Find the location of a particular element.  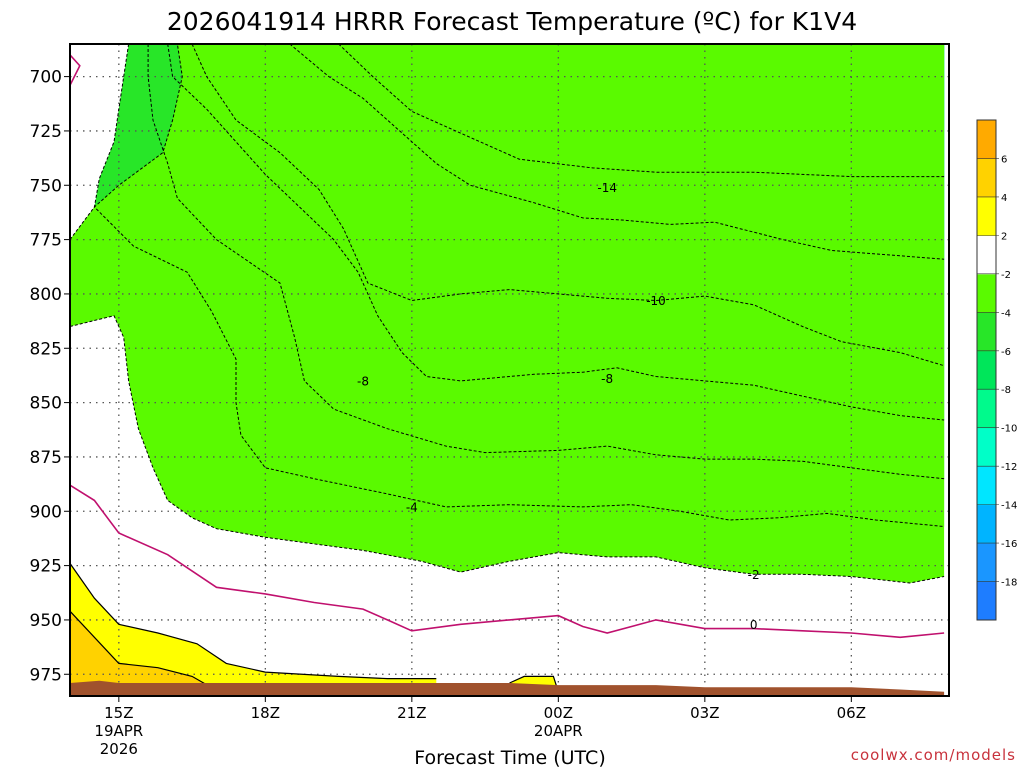

y-tick-label-7: 875 is located at coordinates (46, 458).